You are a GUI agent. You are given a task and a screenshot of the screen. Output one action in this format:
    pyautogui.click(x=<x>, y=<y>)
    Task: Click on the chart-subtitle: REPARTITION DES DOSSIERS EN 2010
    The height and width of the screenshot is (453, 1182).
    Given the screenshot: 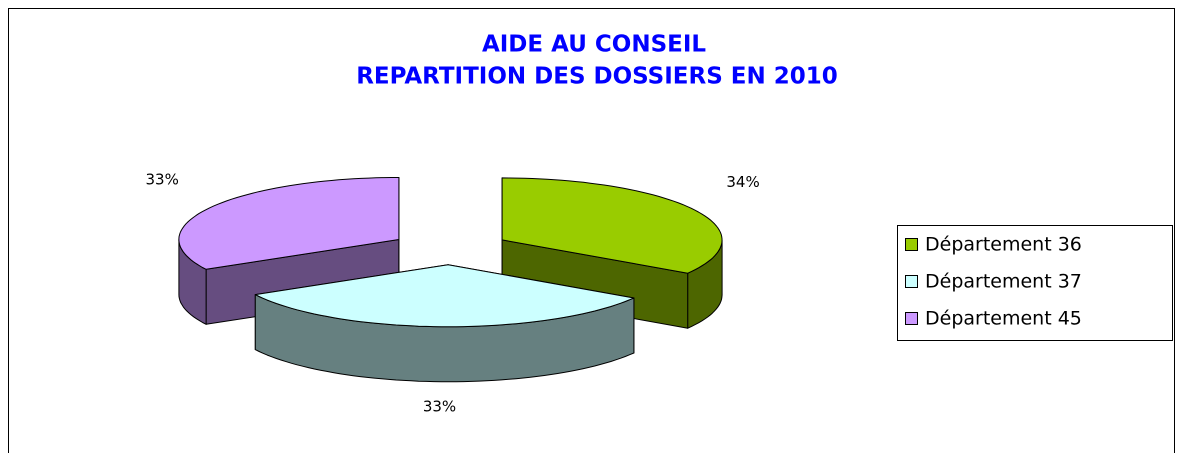 What is the action you would take?
    pyautogui.click(x=597, y=77)
    